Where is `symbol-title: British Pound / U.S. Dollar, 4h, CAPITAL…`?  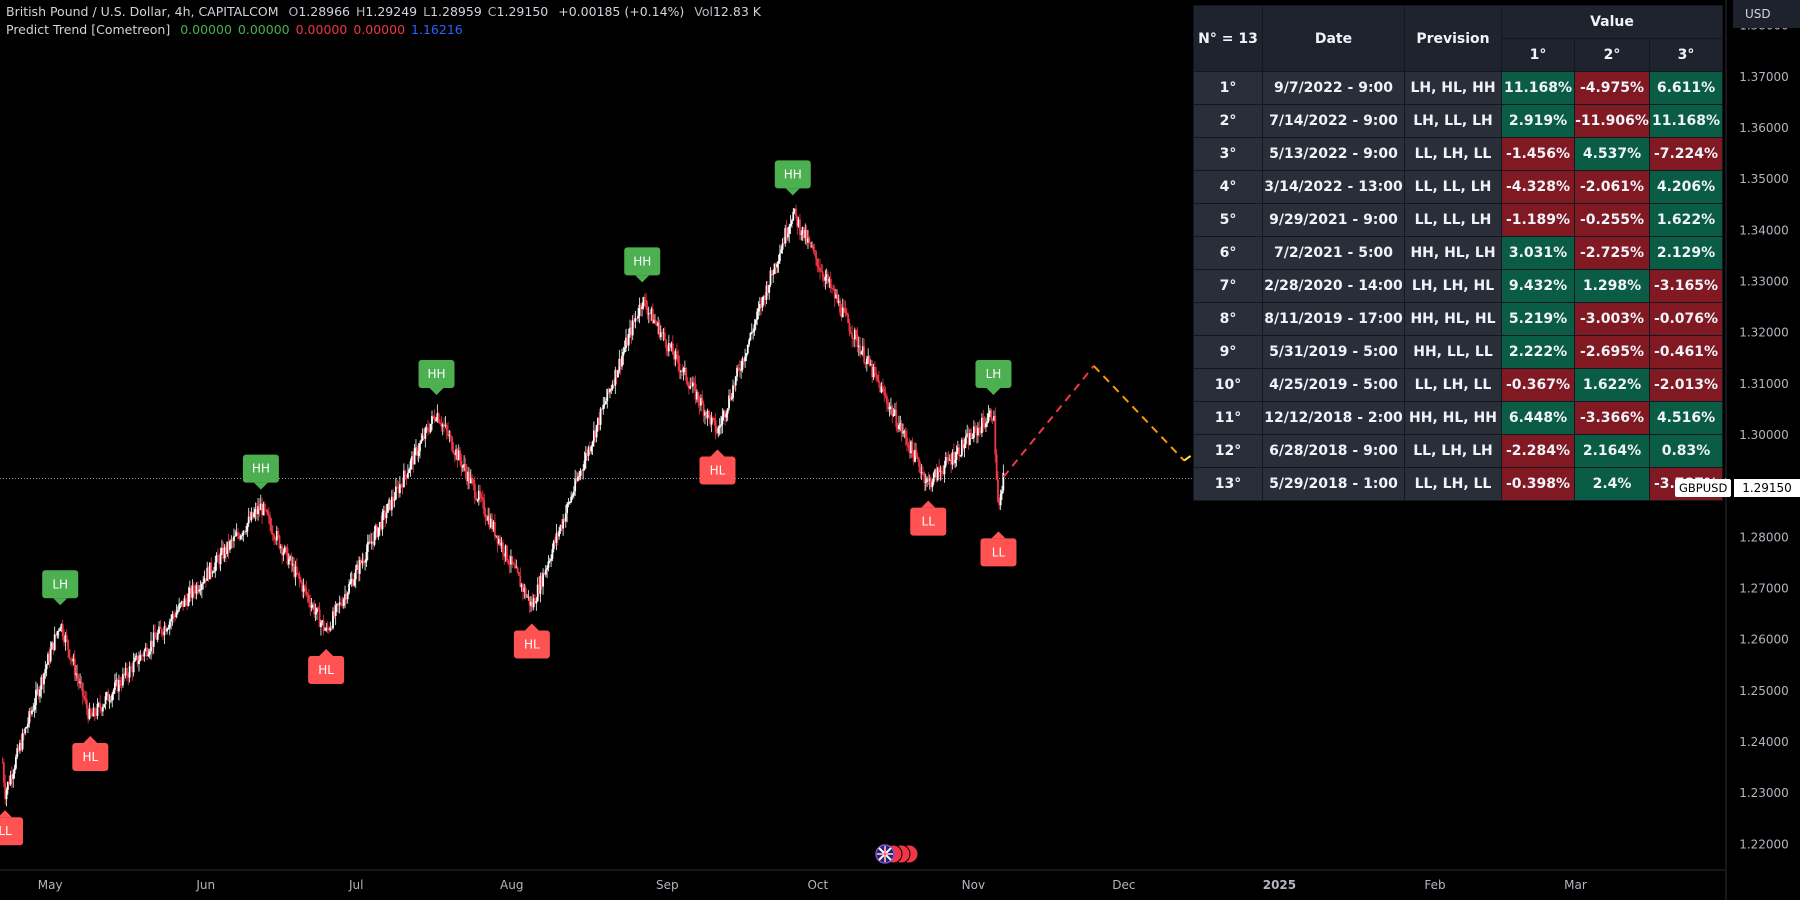
symbol-title: British Pound / U.S. Dollar, 4h, CAPITAL… is located at coordinates (142, 11).